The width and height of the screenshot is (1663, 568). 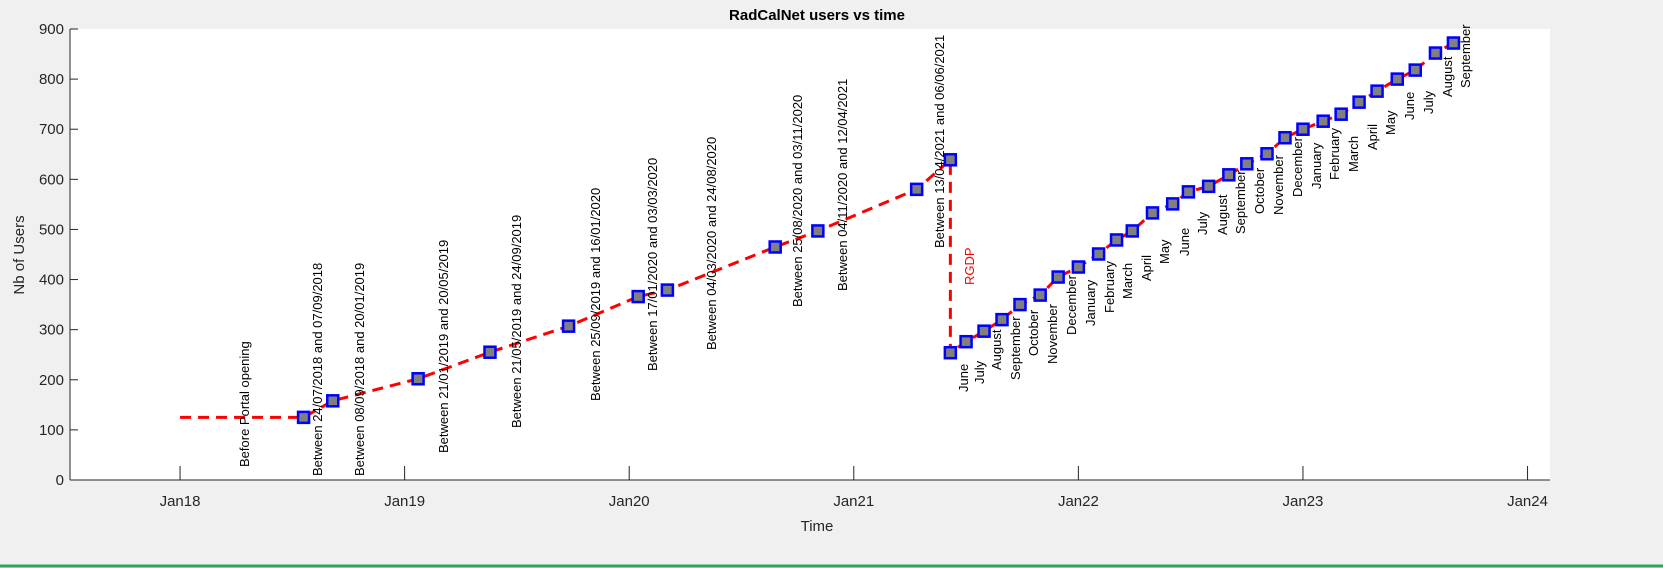 I want to click on x-tick-label: Jan20, so click(x=629, y=501).